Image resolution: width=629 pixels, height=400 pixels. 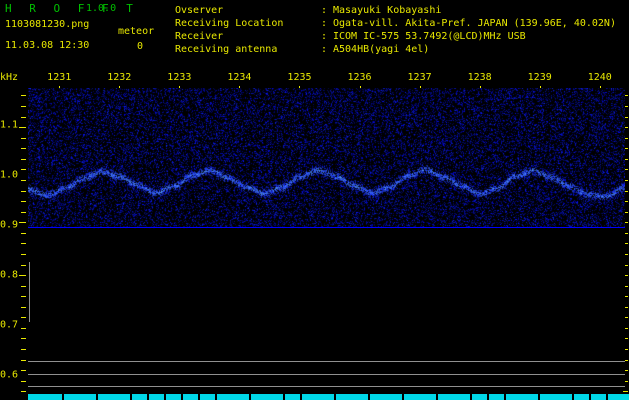 I want to click on x-tick-label: 1231, so click(x=59, y=77).